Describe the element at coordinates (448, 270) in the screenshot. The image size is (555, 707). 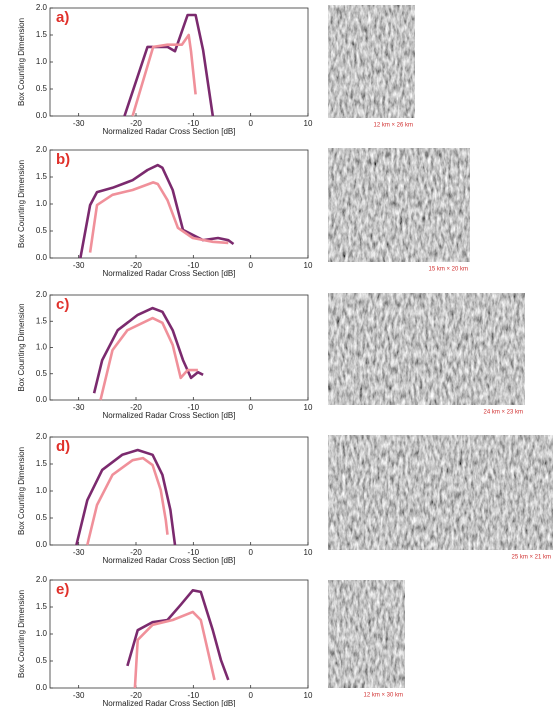
I see `image-caption: 15 km × 20 km` at that location.